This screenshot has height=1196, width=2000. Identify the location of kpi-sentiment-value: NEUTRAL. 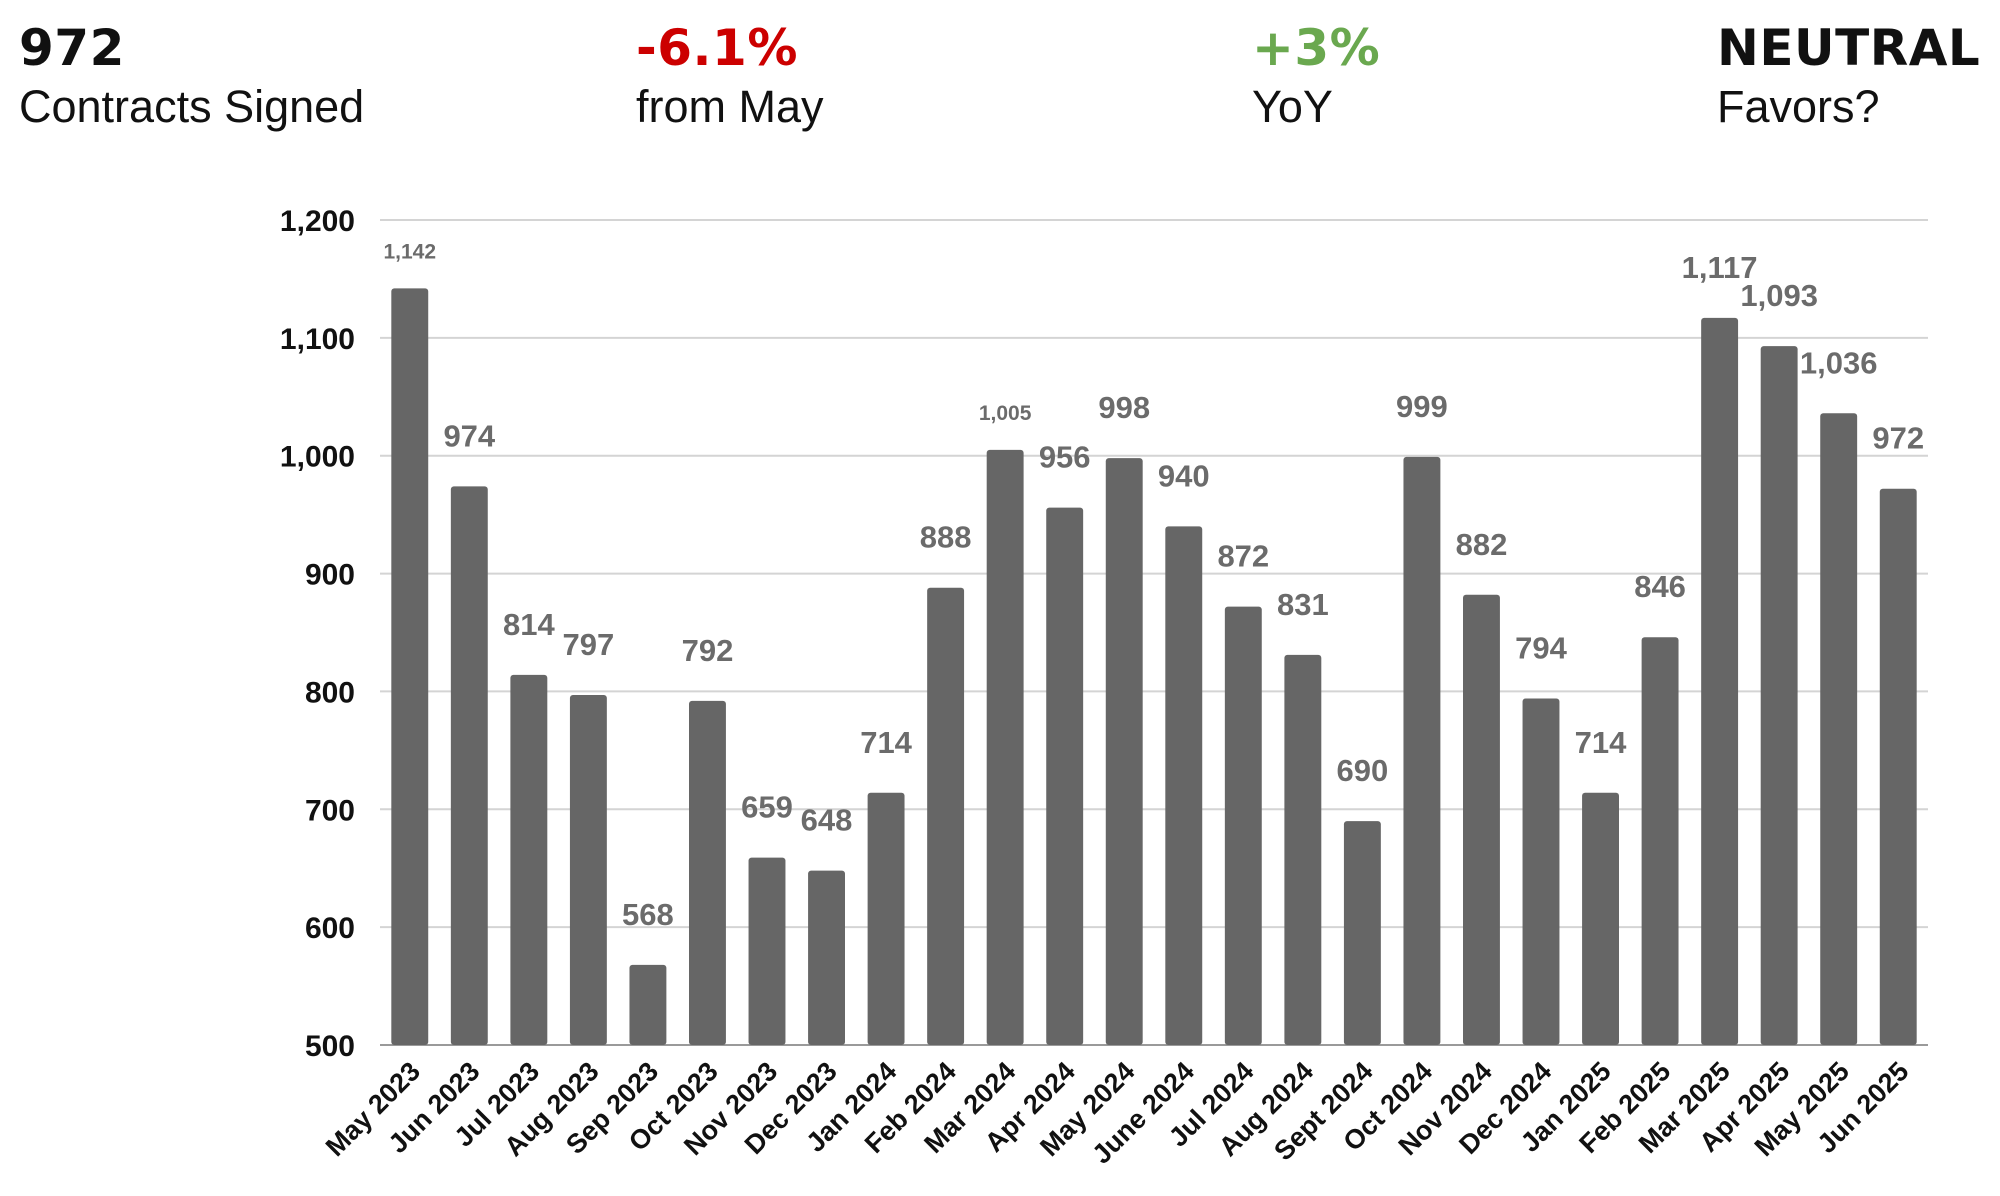
(1849, 48).